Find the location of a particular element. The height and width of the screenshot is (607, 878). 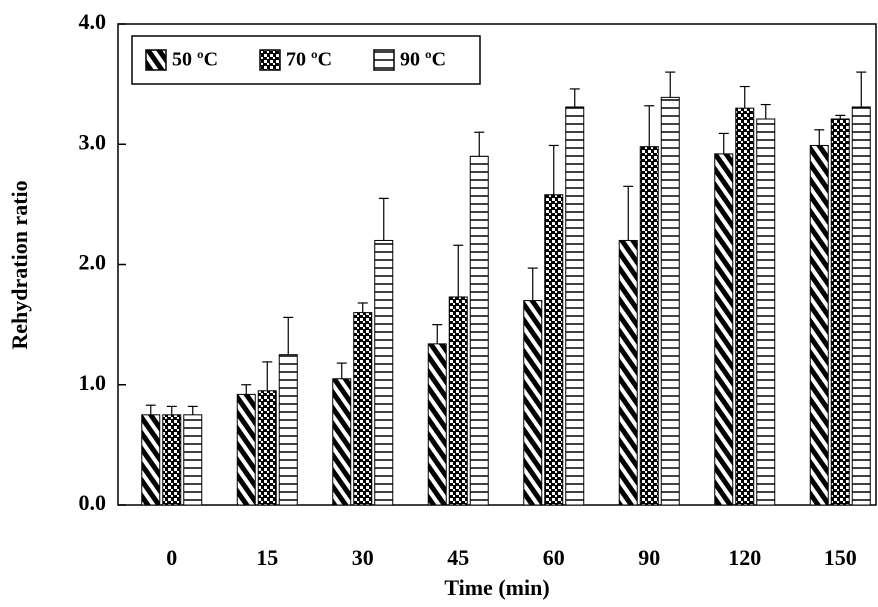

y-axis-title: Rehydration ratio is located at coordinates (19, 264).